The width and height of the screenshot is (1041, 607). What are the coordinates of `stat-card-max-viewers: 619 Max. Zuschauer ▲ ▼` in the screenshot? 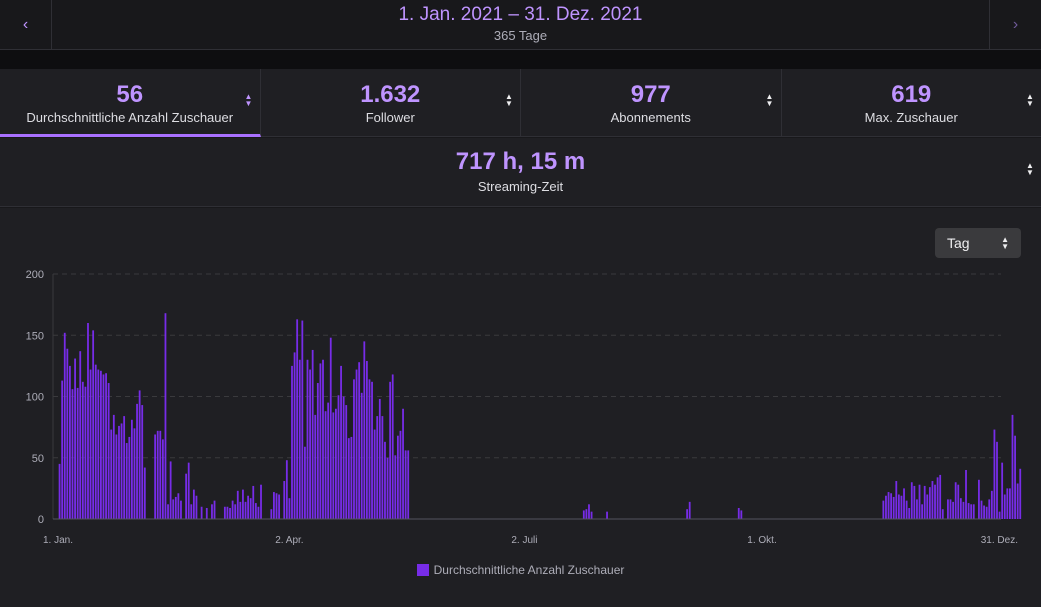 It's located at (911, 103).